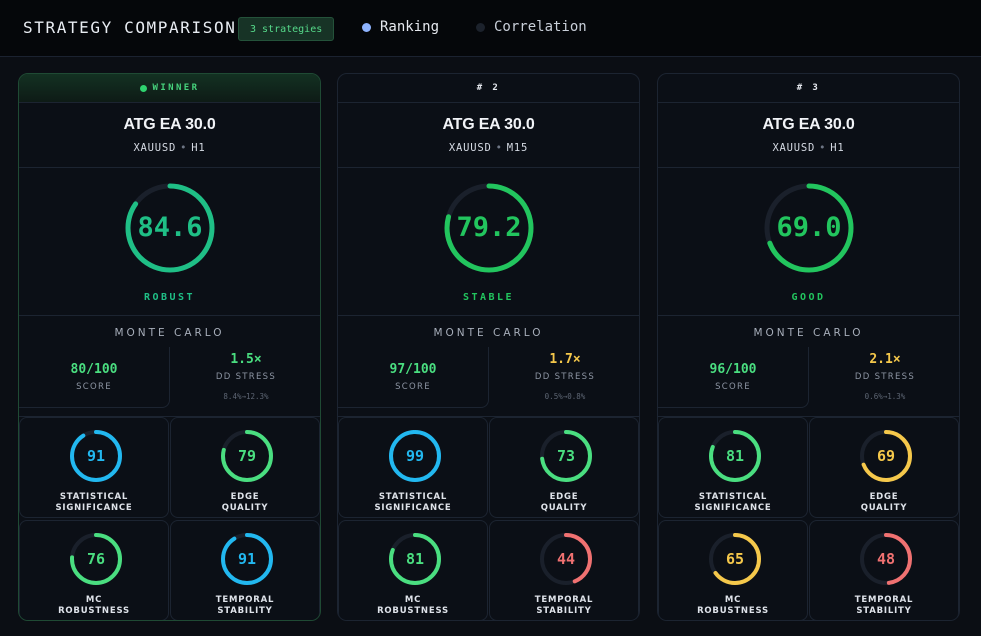 The width and height of the screenshot is (981, 636). What do you see at coordinates (413, 508) in the screenshot?
I see `metric-name-line2: SIGNIFICANCE` at bounding box center [413, 508].